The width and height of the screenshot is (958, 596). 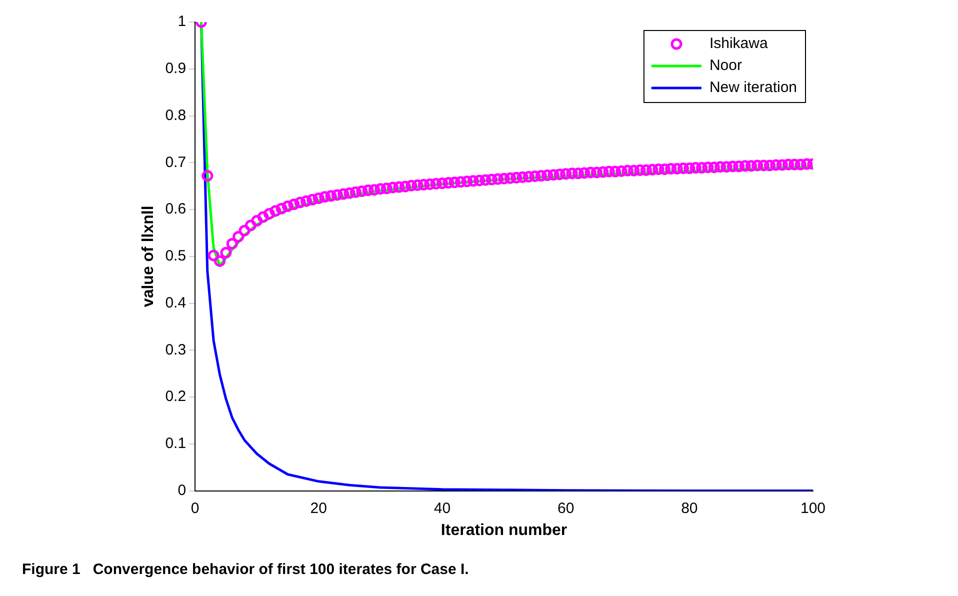 What do you see at coordinates (738, 43) in the screenshot?
I see `legend-label: Ishikawa` at bounding box center [738, 43].